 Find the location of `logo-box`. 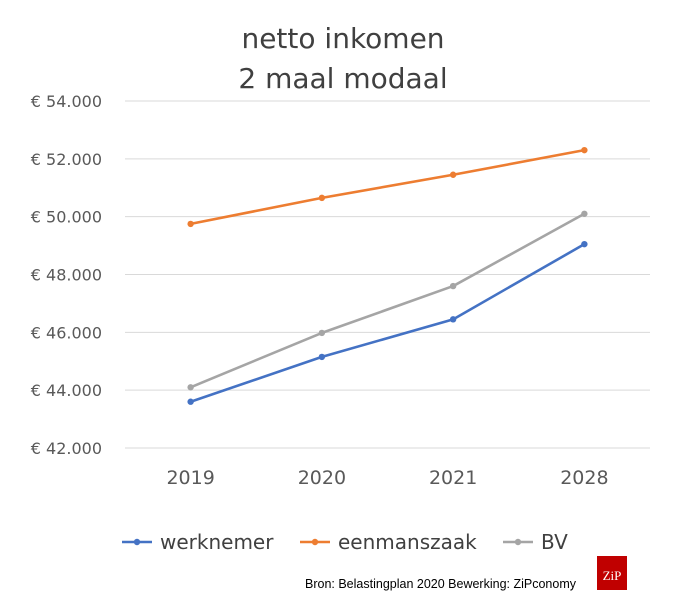

logo-box is located at coordinates (612, 573).